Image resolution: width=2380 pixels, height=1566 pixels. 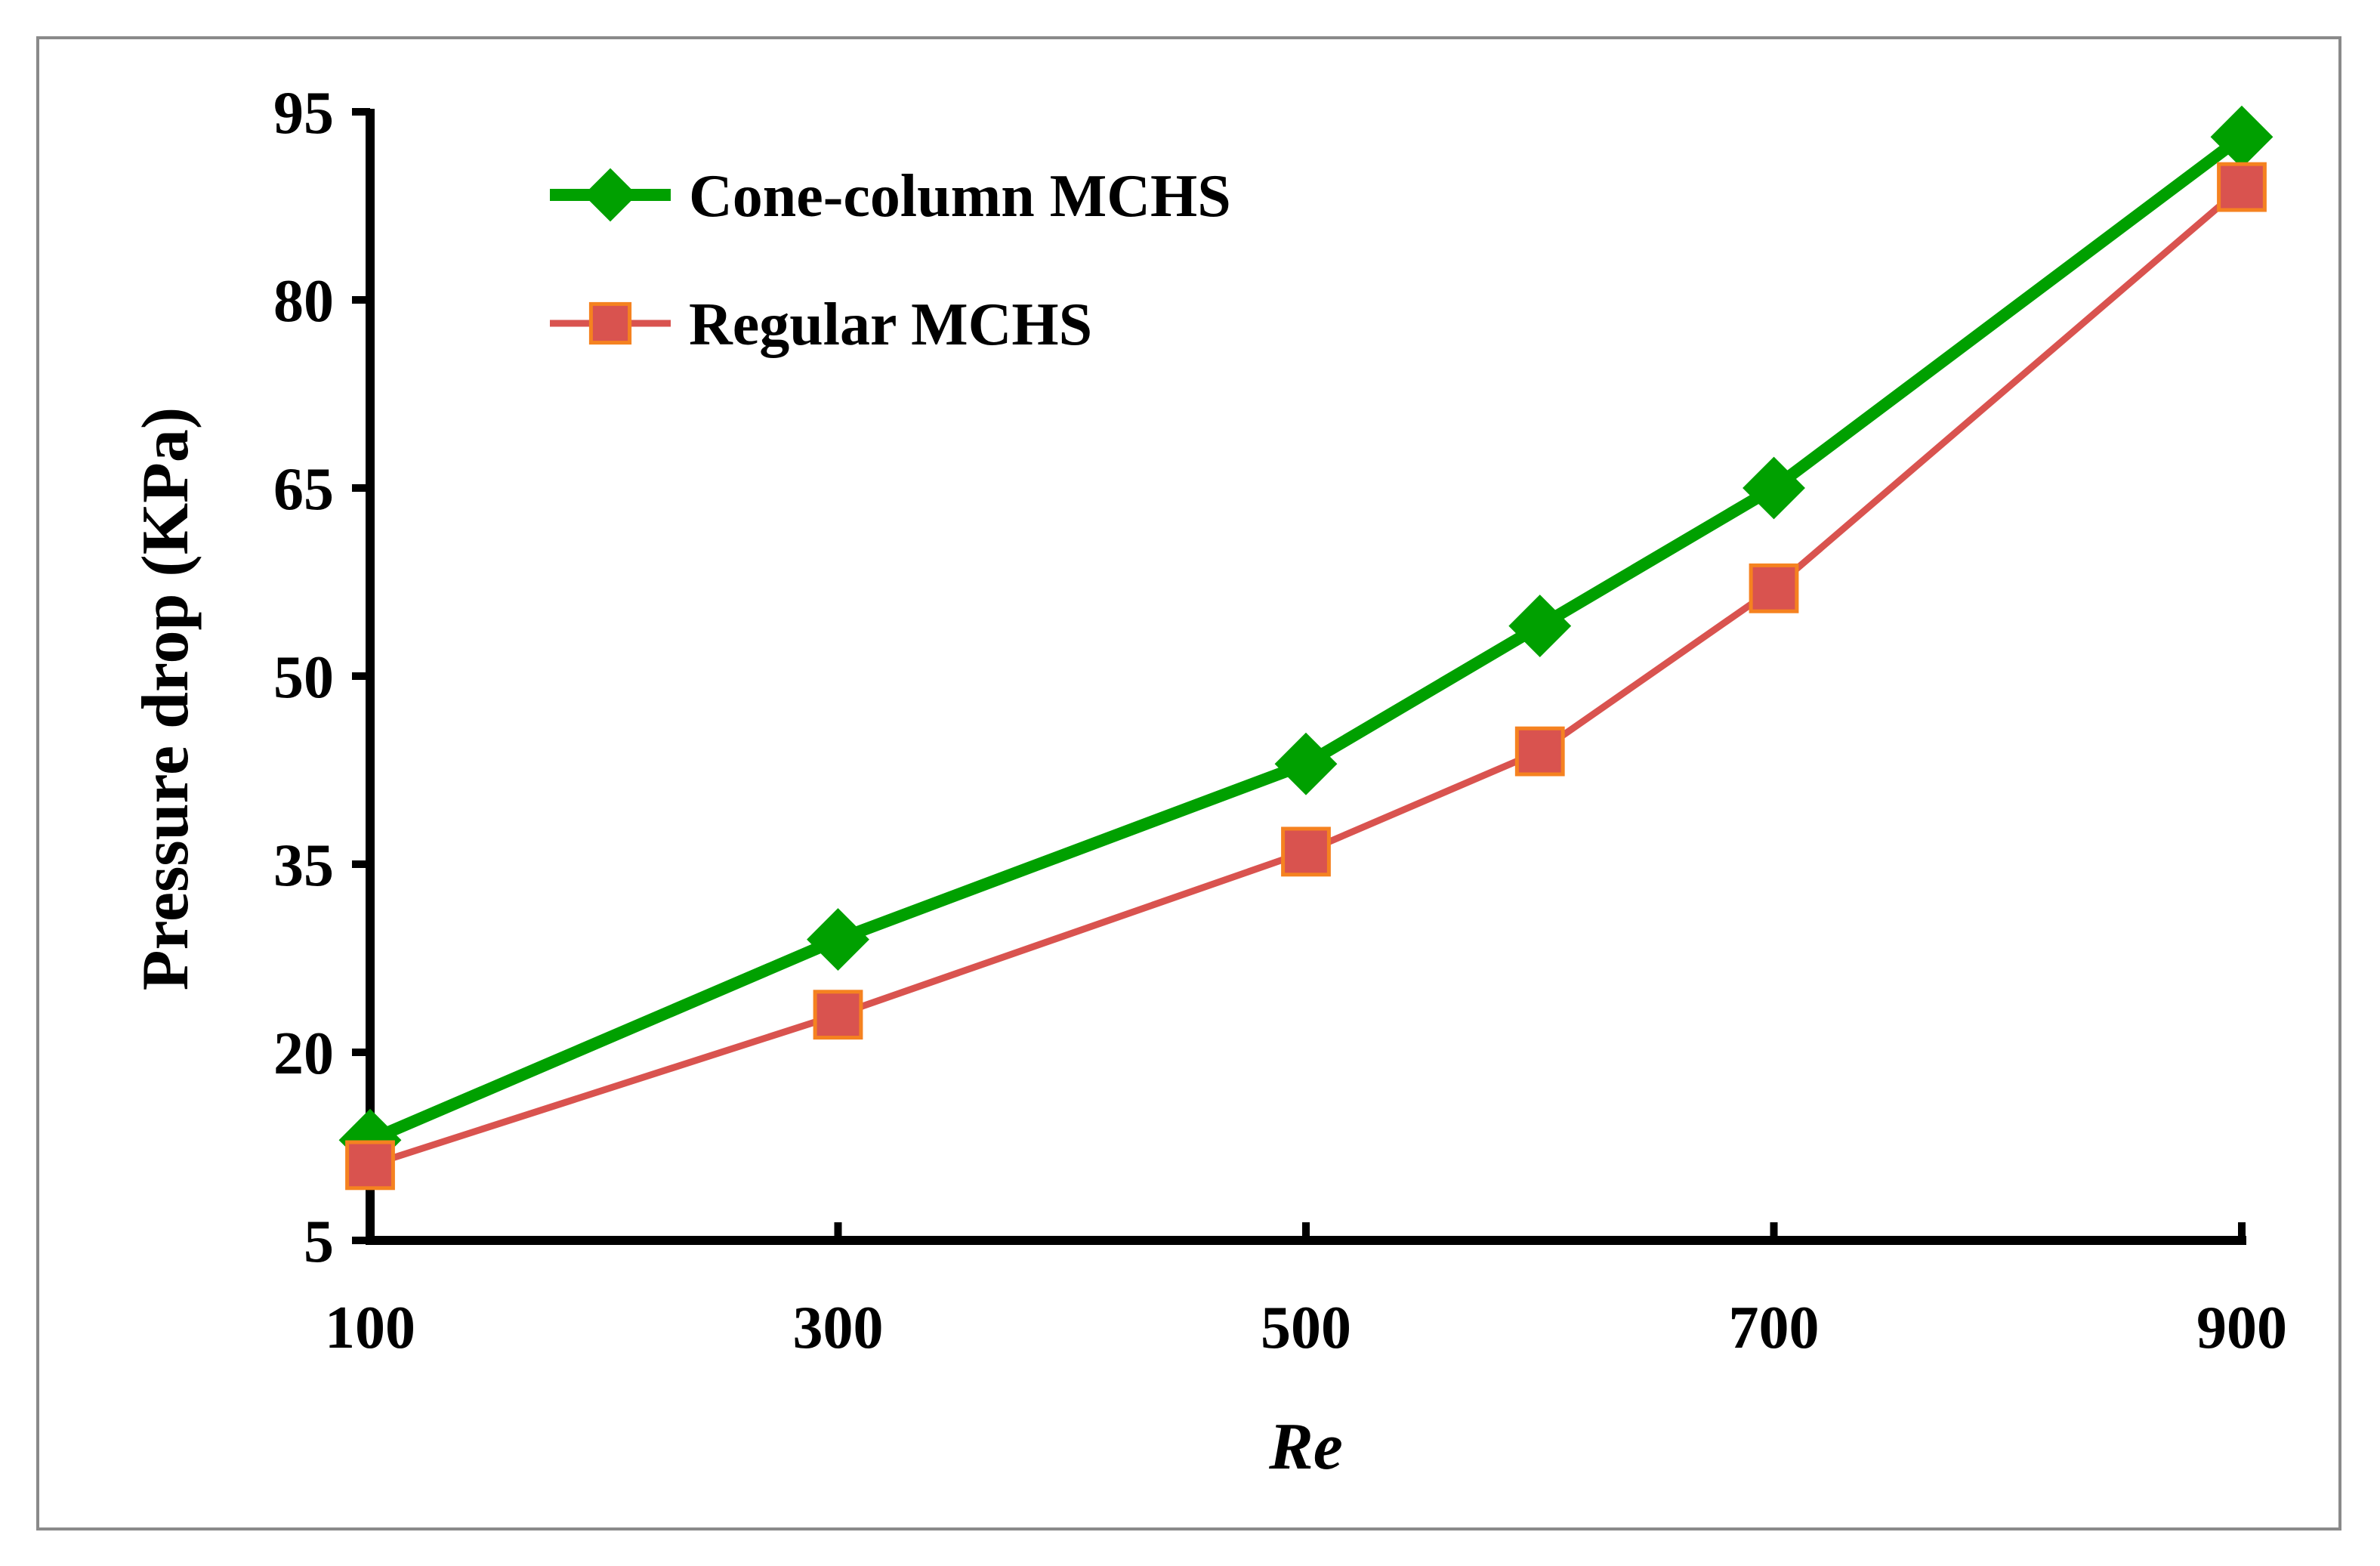 I want to click on legend-item: Cone-column MCHS, so click(x=890, y=196).